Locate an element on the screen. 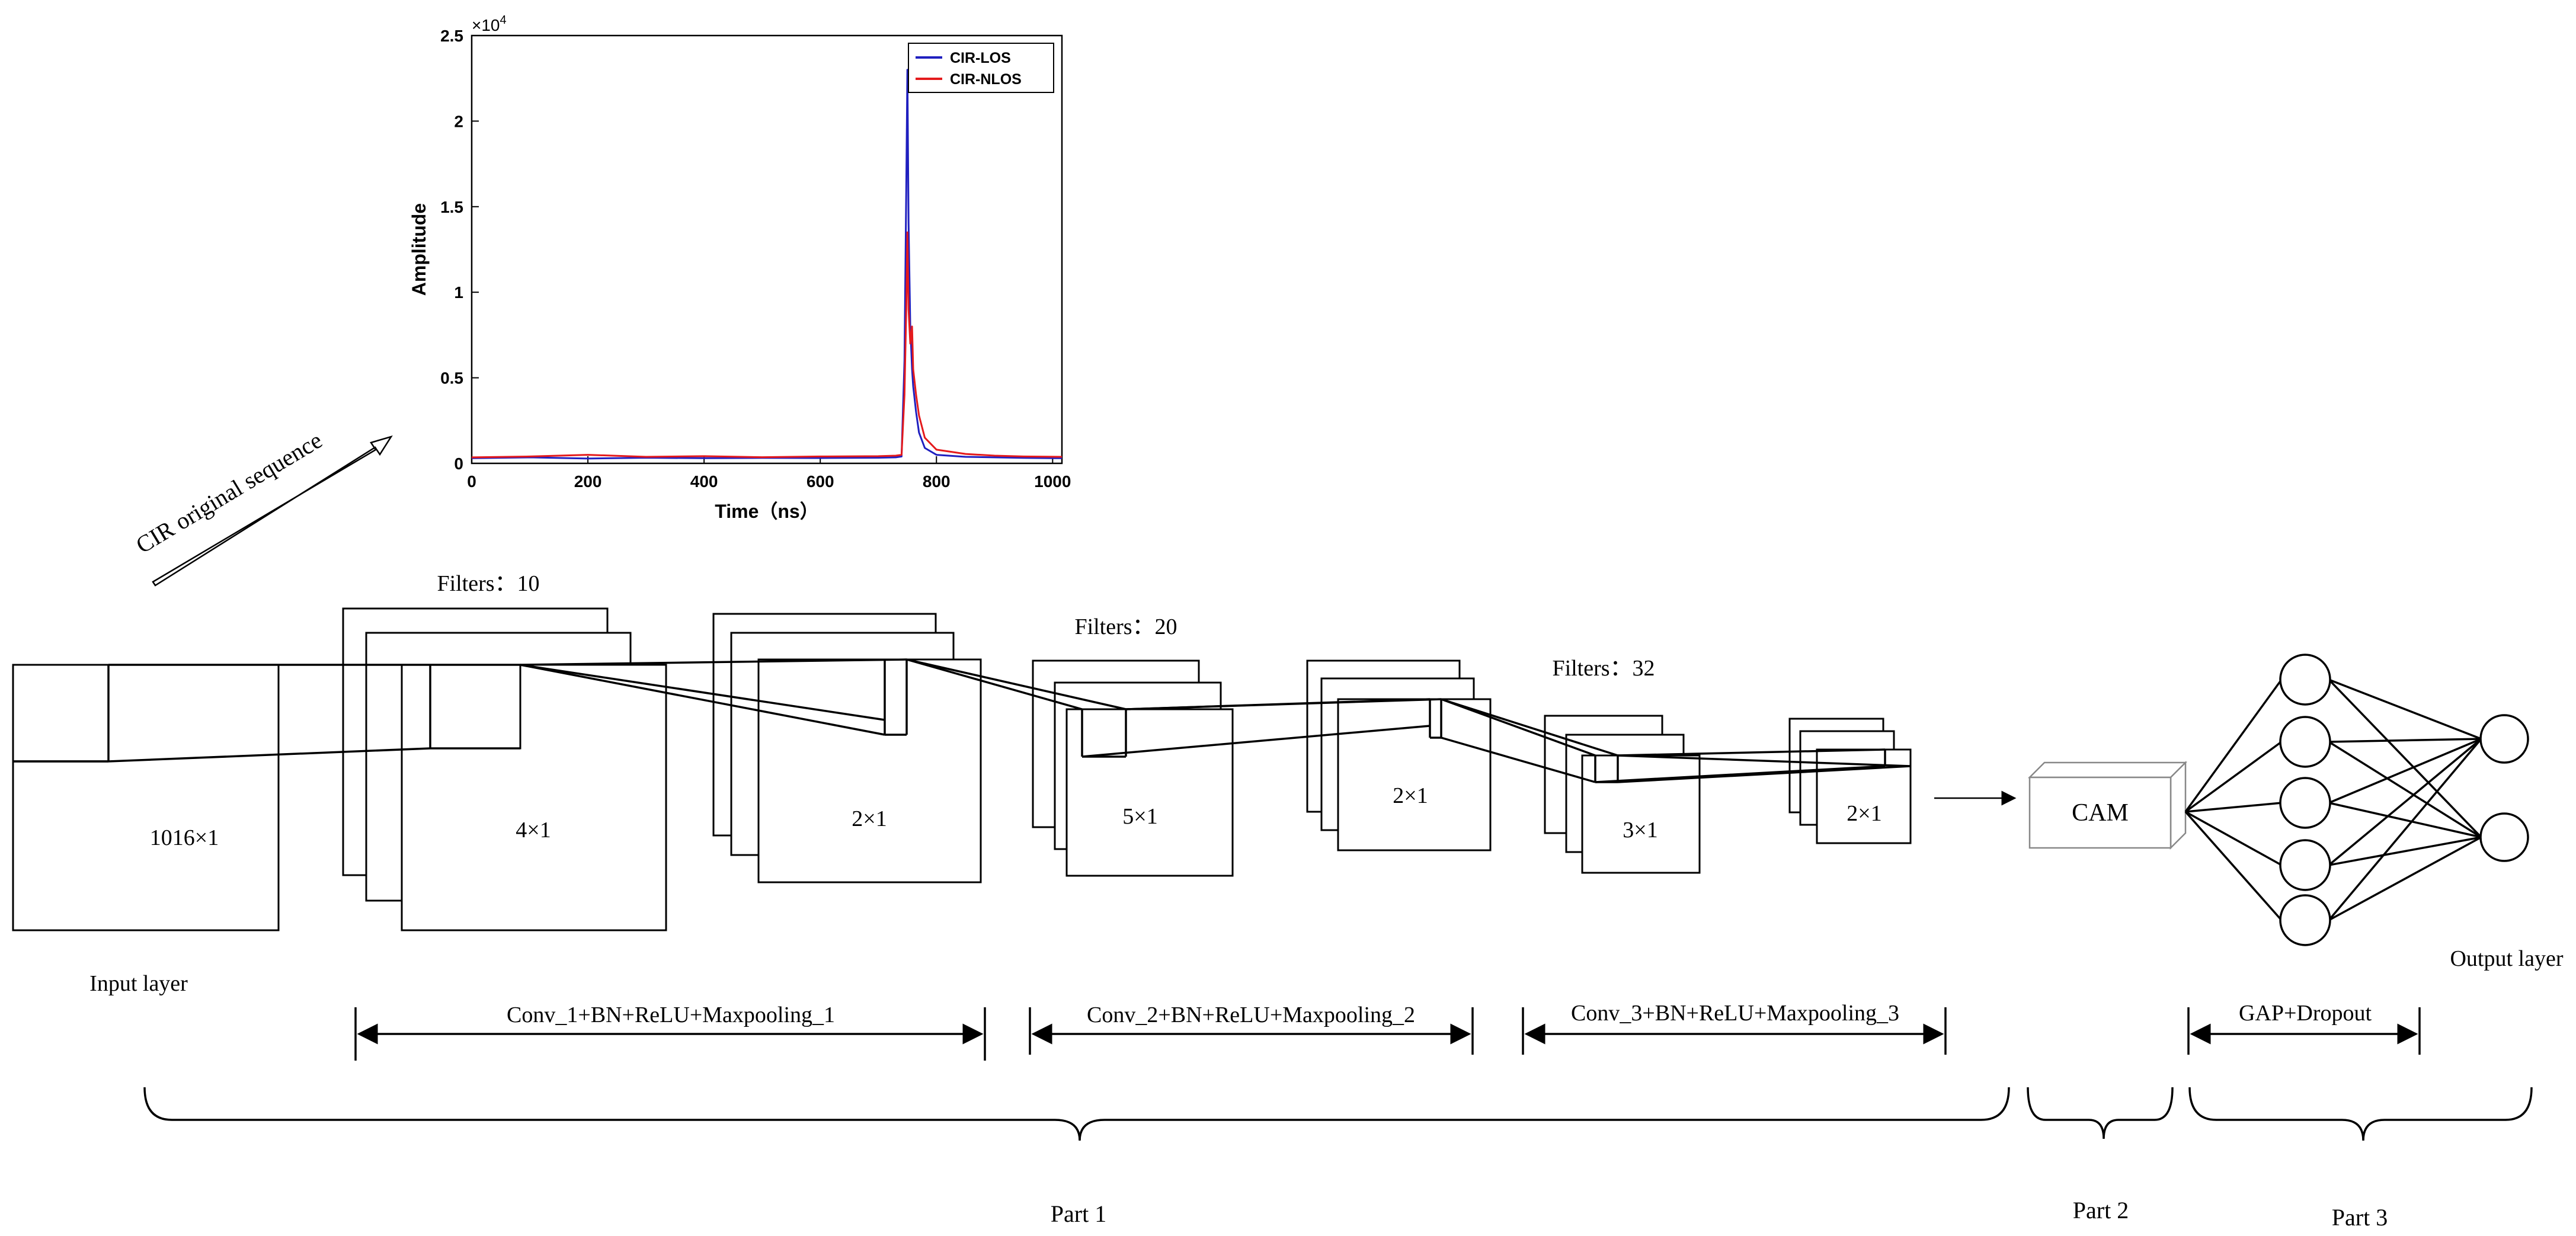 The height and width of the screenshot is (1236, 2576). conv1-kernel-face is located at coordinates (475, 707).